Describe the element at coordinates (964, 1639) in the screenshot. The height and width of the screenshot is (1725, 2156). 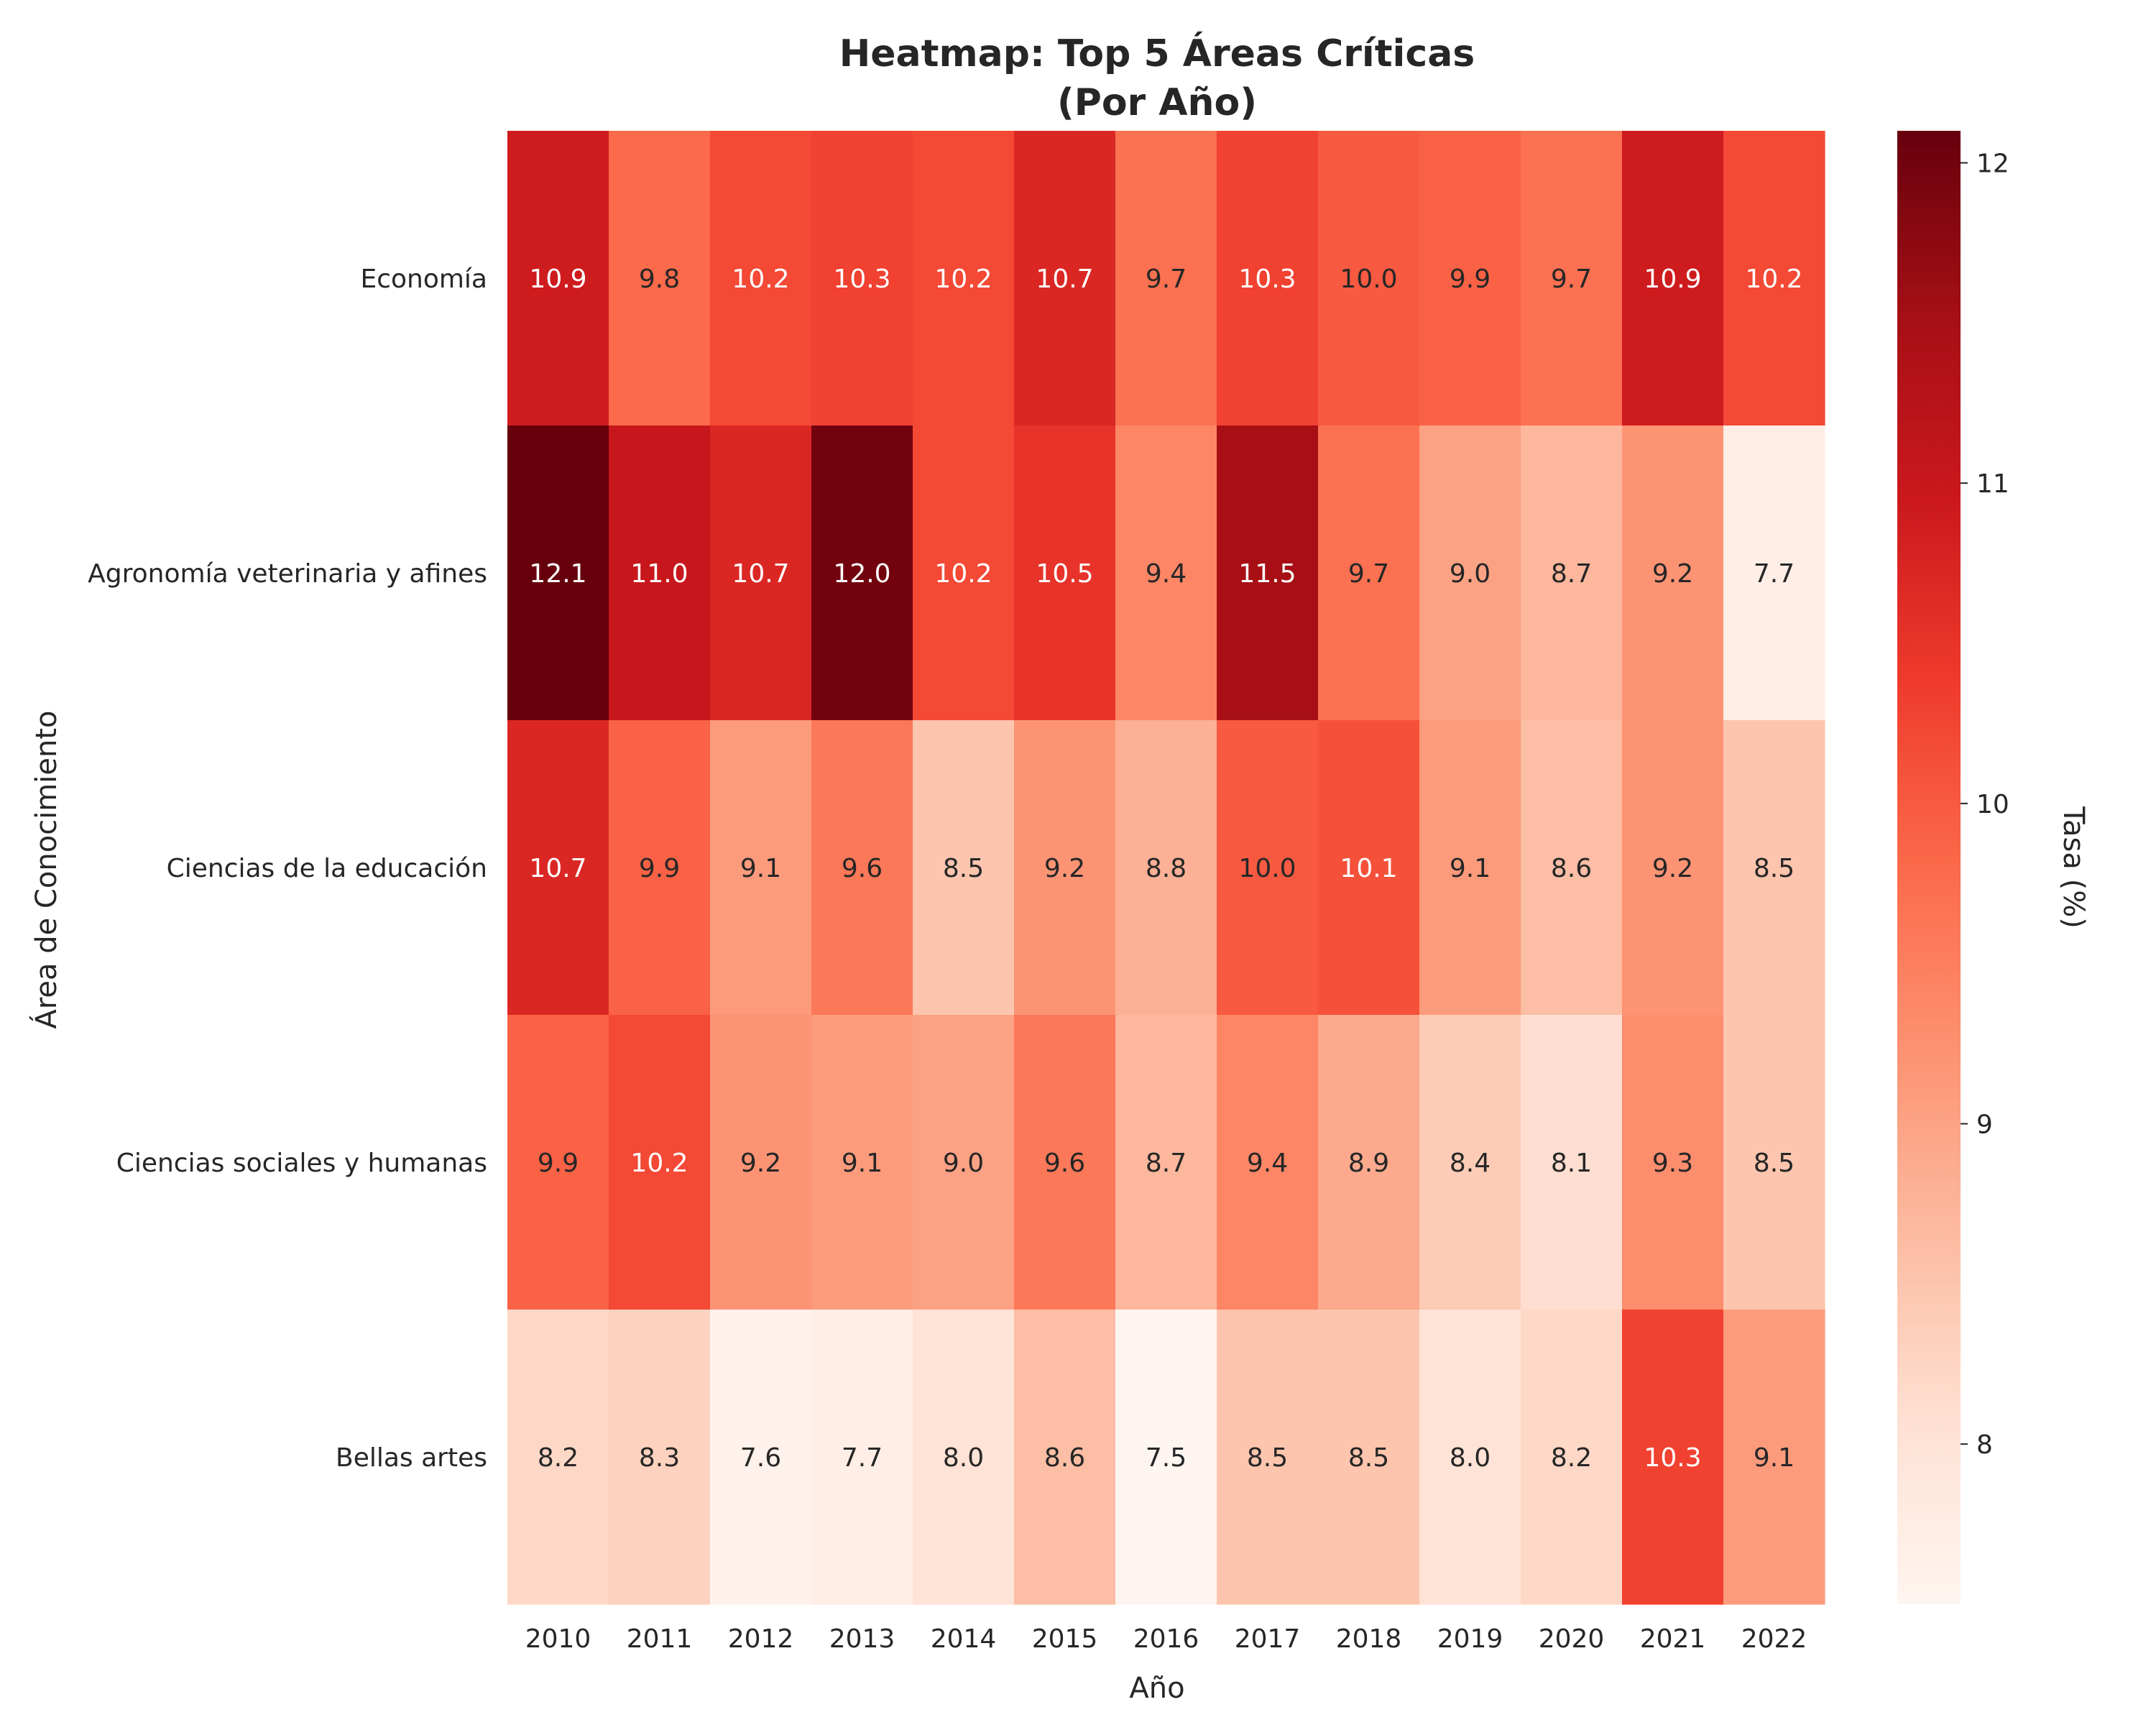
I see `x-tick-label: 2014` at that location.